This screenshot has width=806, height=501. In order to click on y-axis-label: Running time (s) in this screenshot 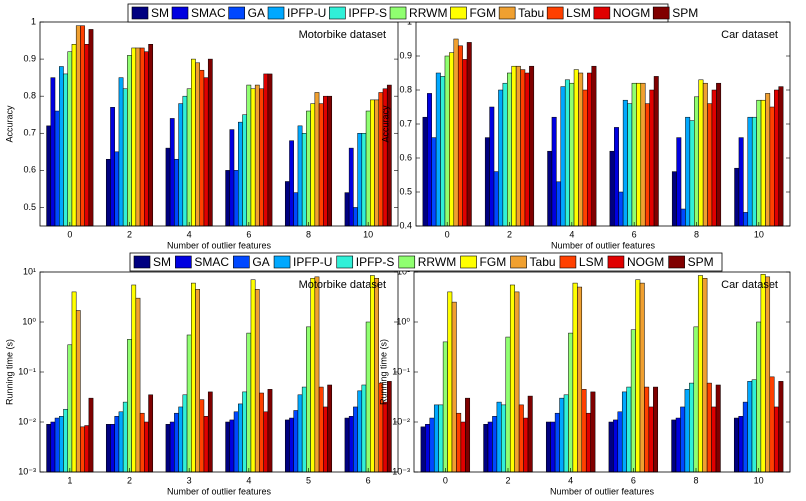, I will do `click(383, 372)`.